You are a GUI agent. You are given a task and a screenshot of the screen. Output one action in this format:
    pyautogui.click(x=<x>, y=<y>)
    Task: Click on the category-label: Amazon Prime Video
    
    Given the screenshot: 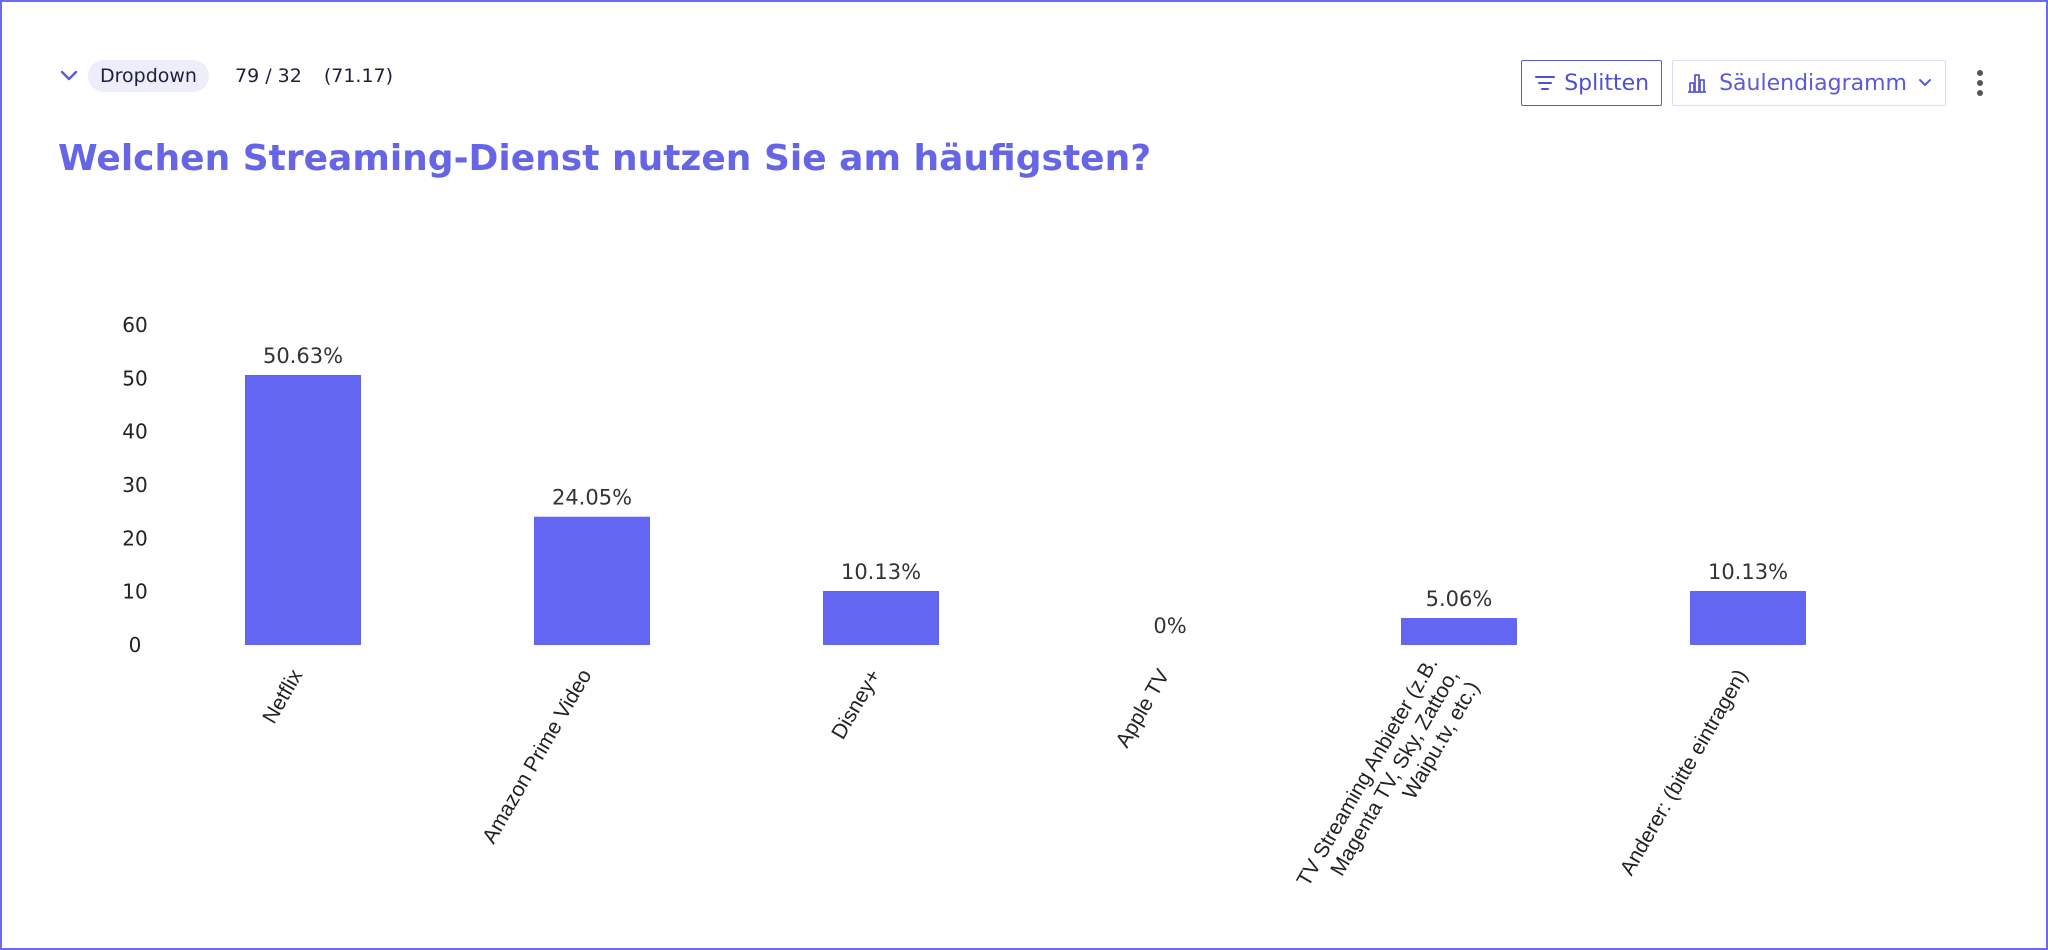 What is the action you would take?
    pyautogui.click(x=537, y=757)
    